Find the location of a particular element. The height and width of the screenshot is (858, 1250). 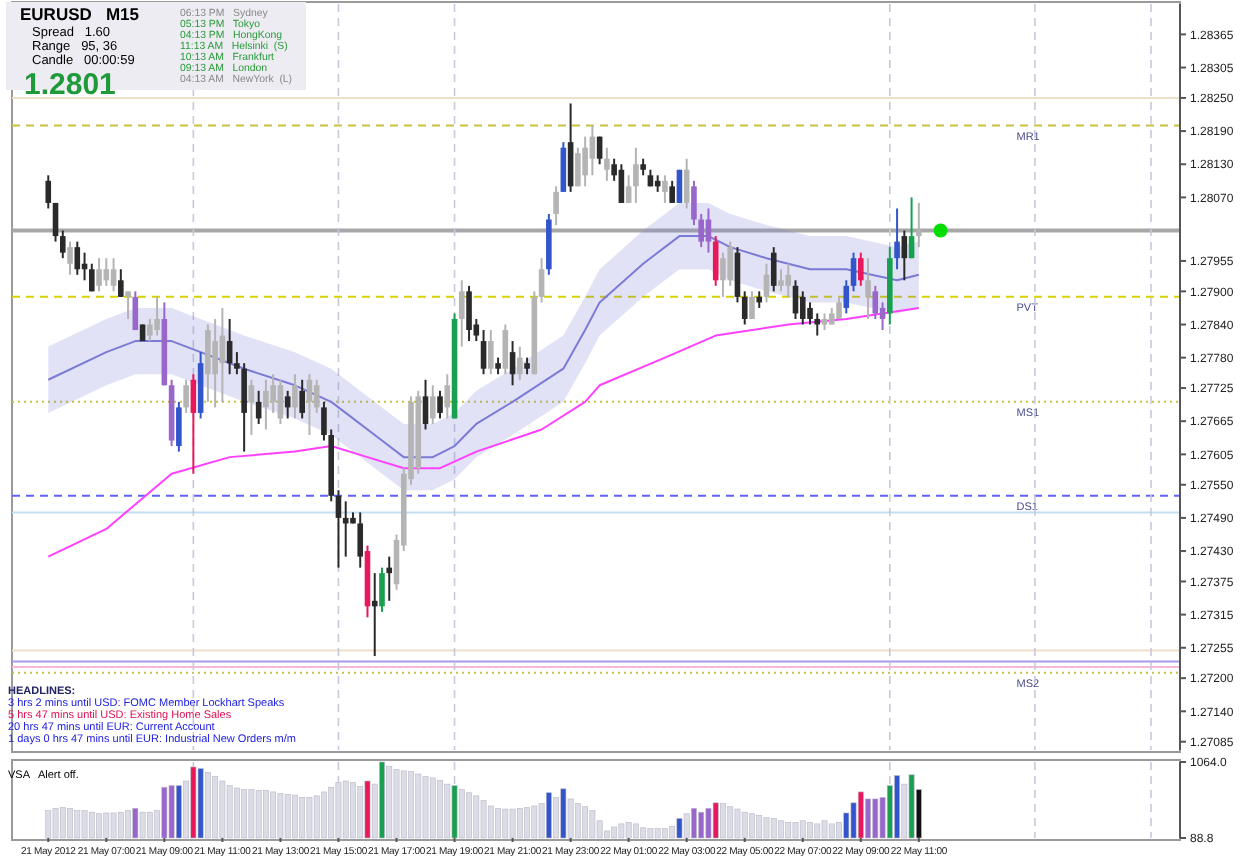

annotation: 1.2801 is located at coordinates (70, 85).